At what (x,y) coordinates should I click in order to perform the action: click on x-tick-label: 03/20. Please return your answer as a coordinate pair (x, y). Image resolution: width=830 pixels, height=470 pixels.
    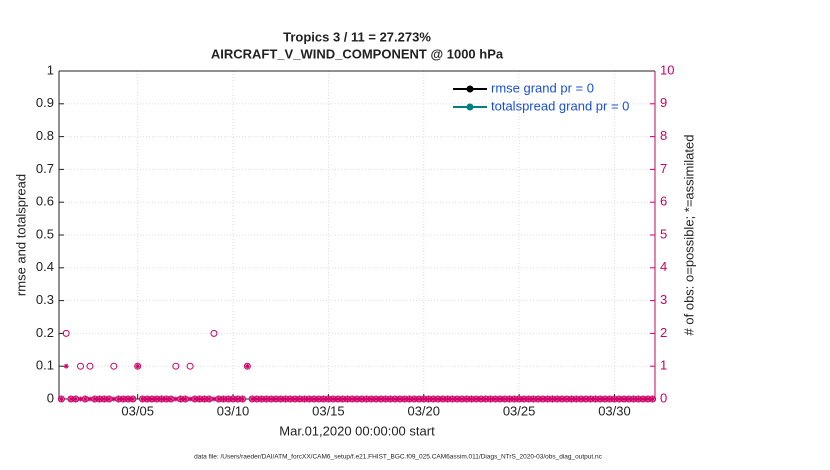
    Looking at the image, I should click on (423, 410).